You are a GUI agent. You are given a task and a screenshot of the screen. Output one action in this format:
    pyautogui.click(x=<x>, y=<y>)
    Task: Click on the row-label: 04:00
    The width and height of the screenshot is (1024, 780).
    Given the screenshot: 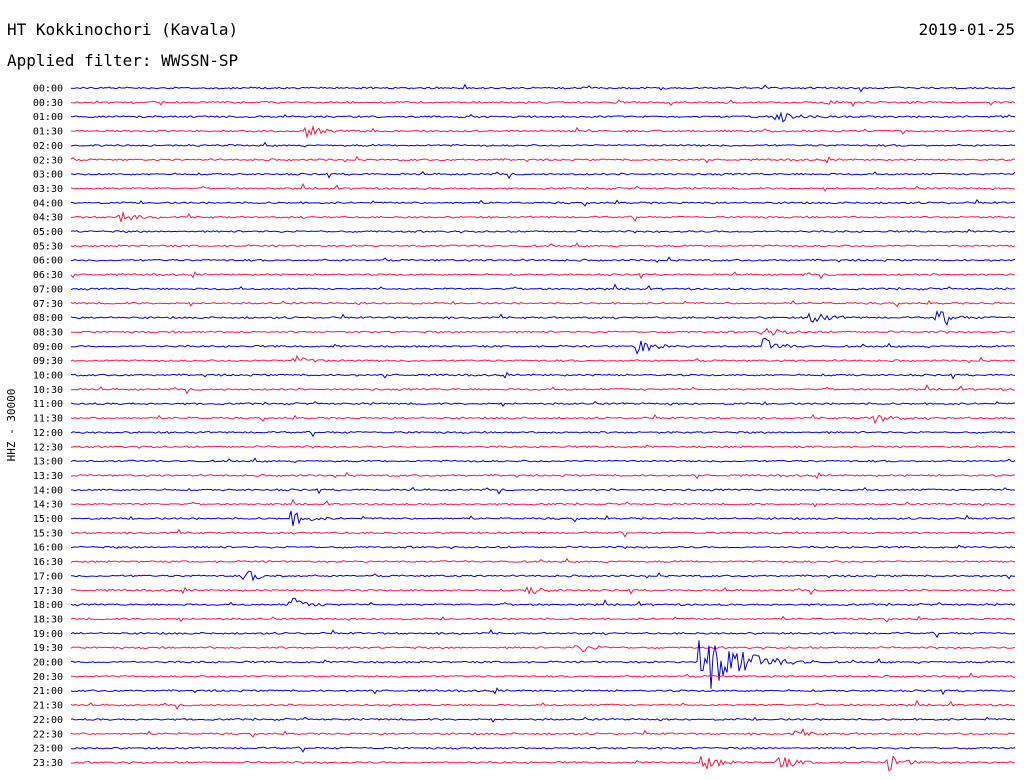 What is the action you would take?
    pyautogui.click(x=48, y=203)
    